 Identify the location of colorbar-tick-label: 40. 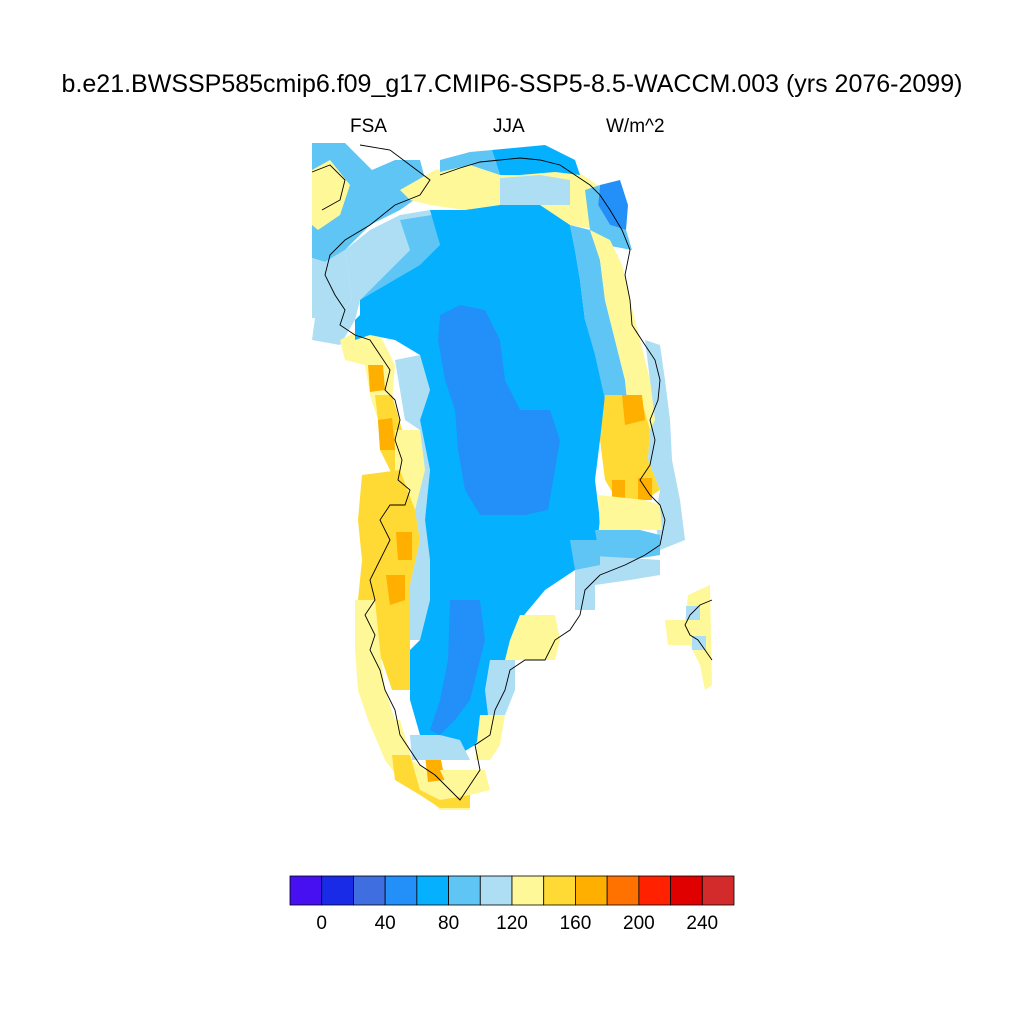
(385, 923).